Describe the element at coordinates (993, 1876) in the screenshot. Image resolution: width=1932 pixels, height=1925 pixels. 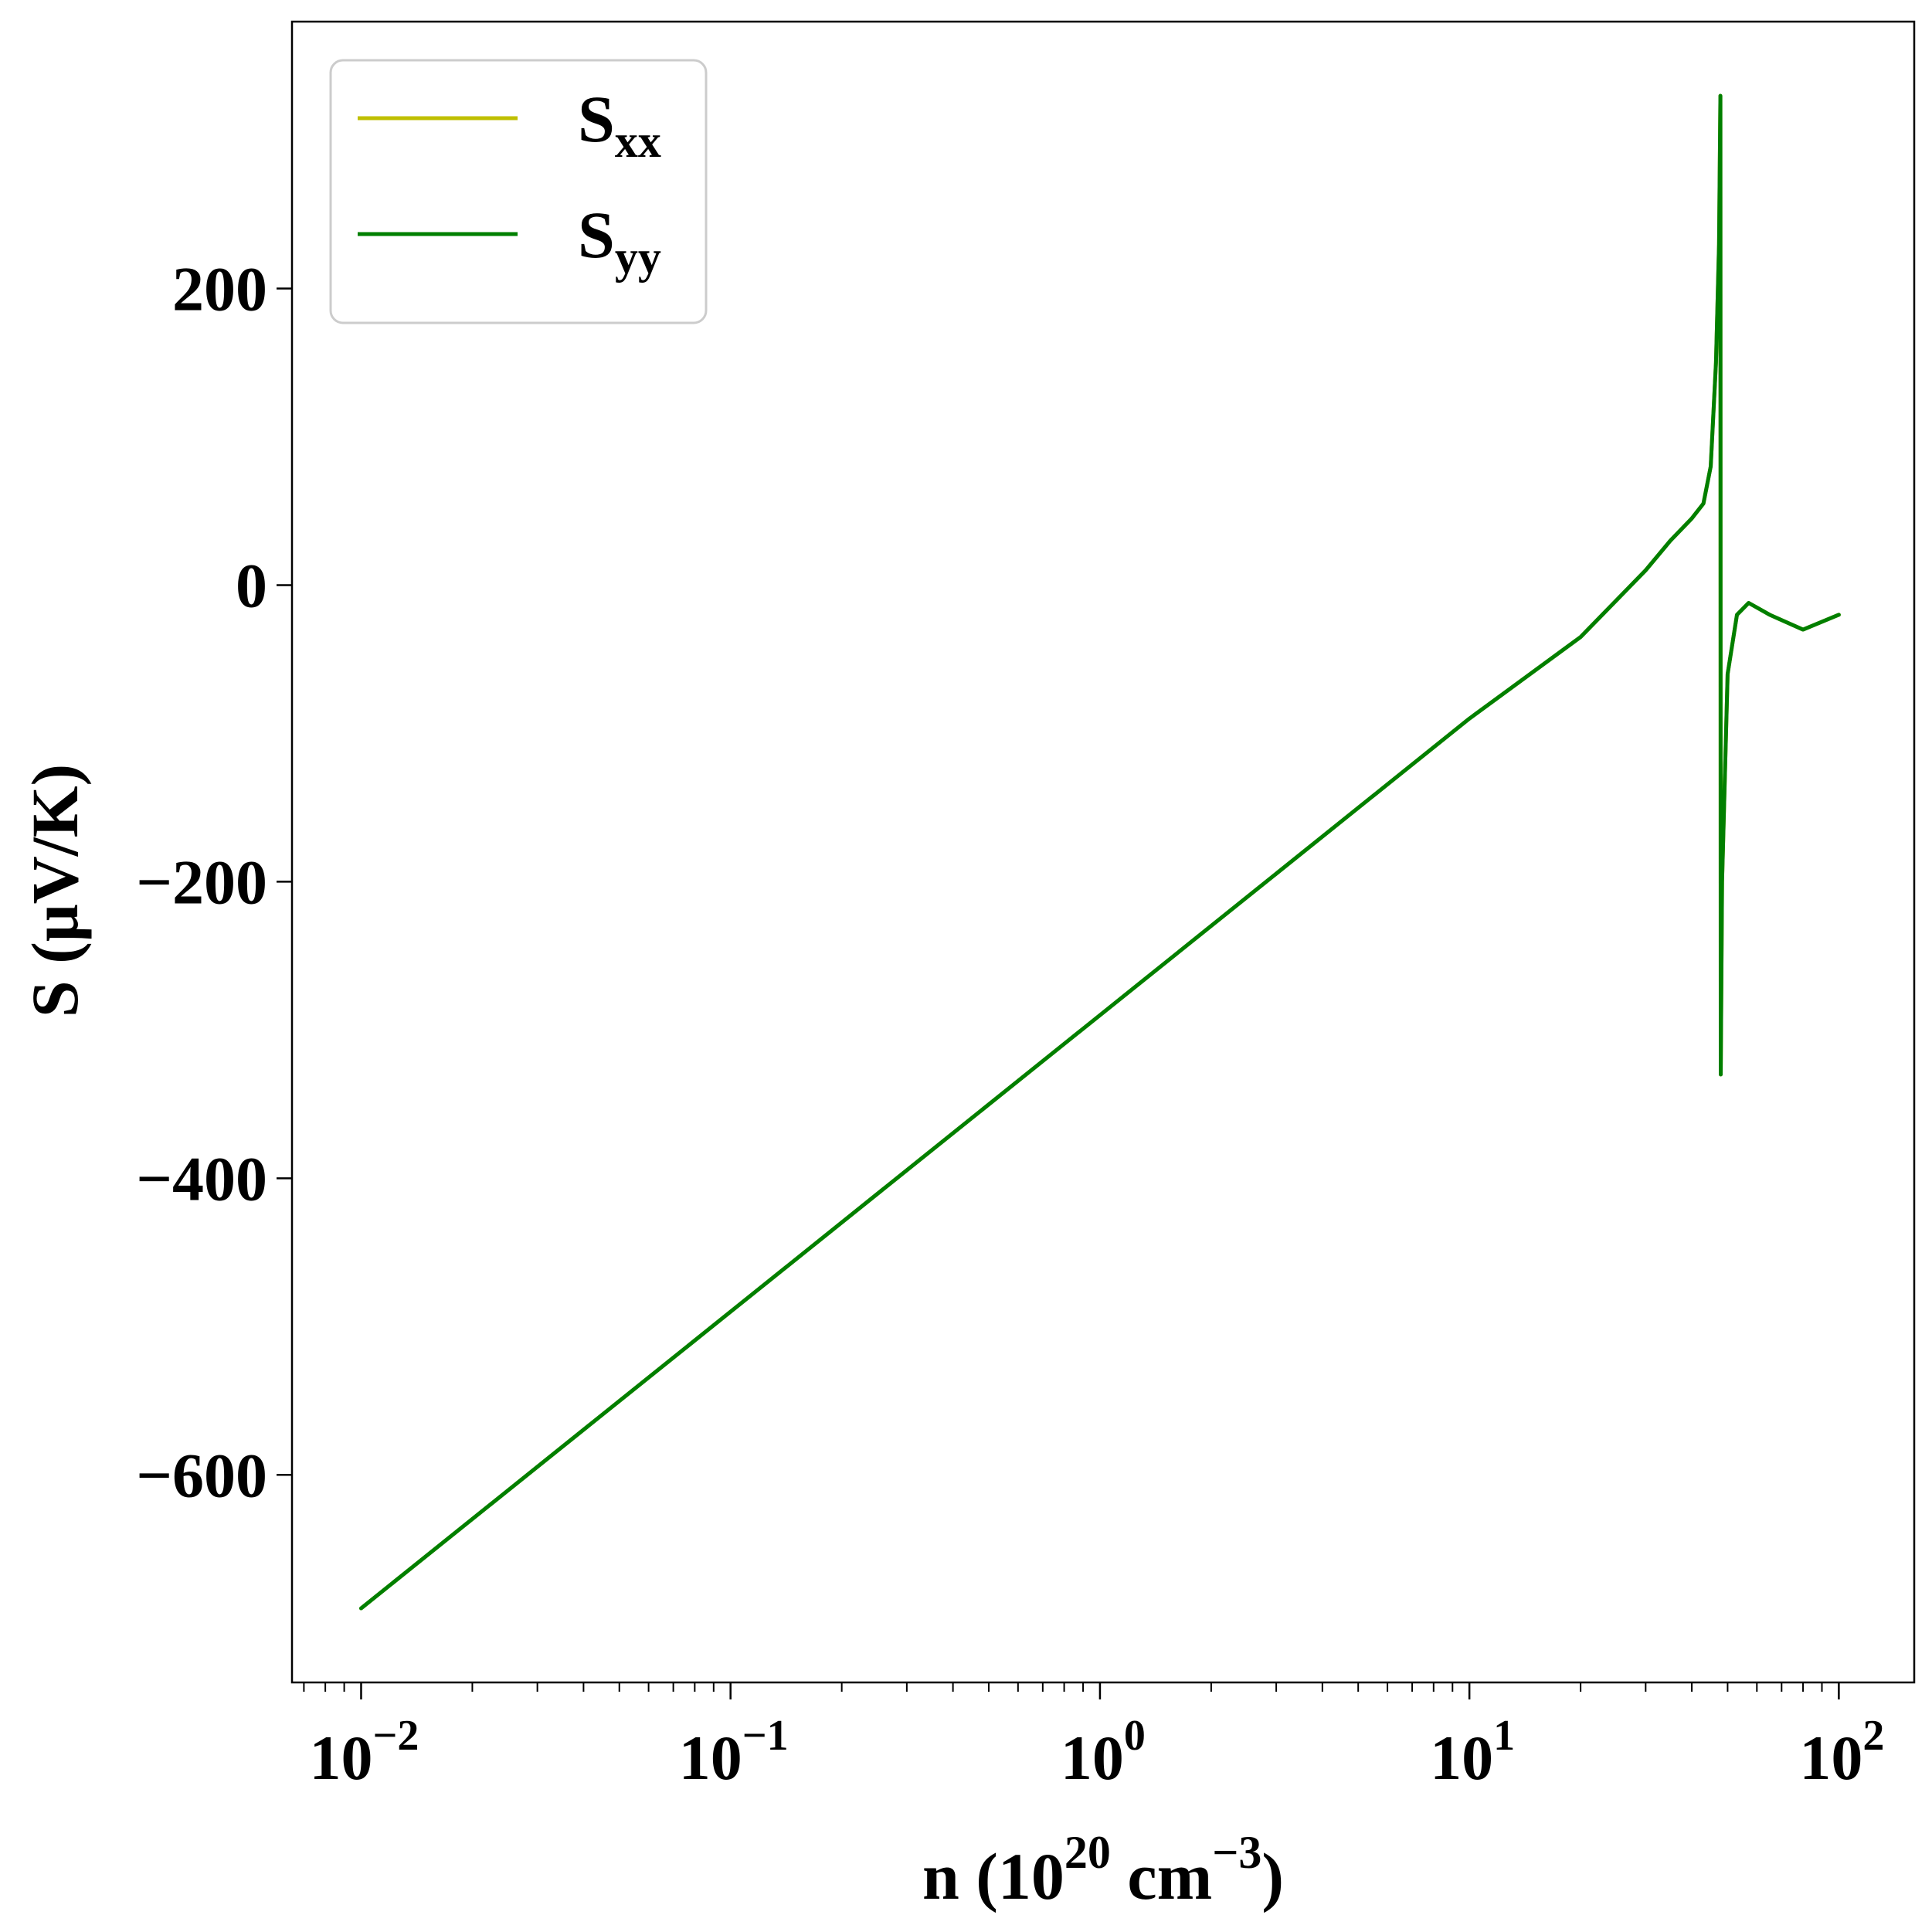
I see `x-axis-label-base: n (10` at that location.